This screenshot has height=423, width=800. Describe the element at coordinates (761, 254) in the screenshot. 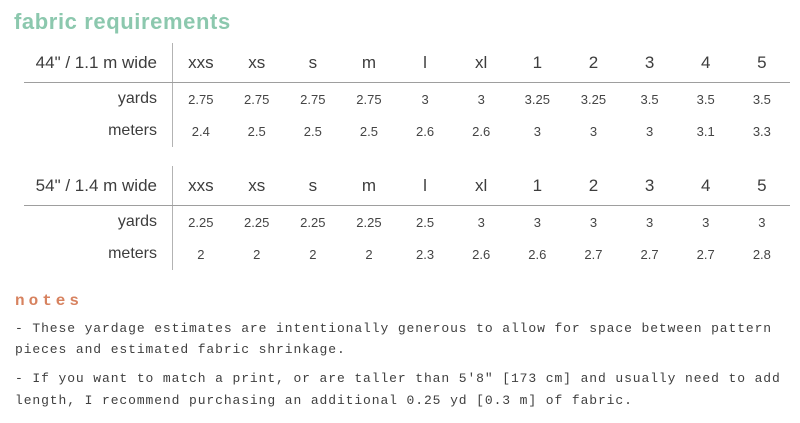

I see `value-cell: 2.8` at that location.